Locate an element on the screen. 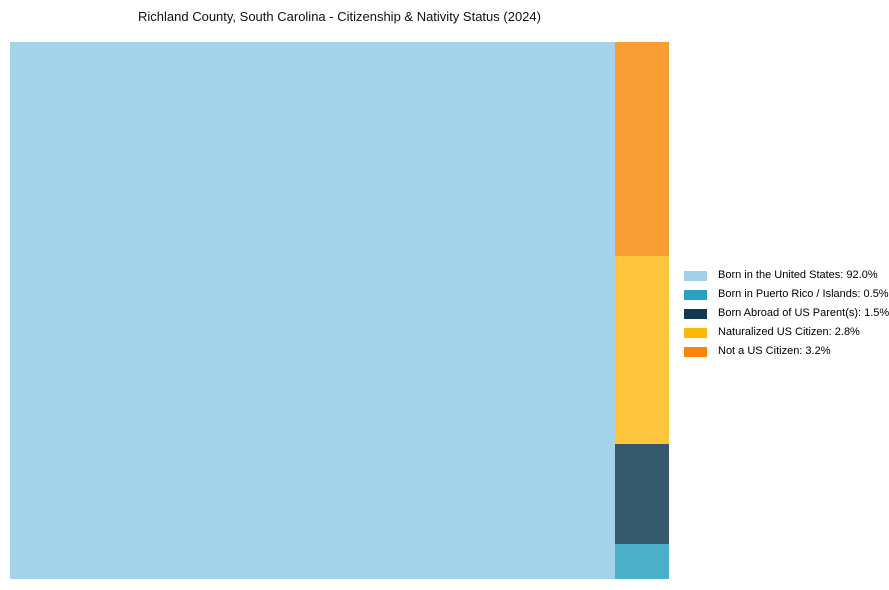 The height and width of the screenshot is (590, 889). legend-swatch-not-us-citizen is located at coordinates (695, 351).